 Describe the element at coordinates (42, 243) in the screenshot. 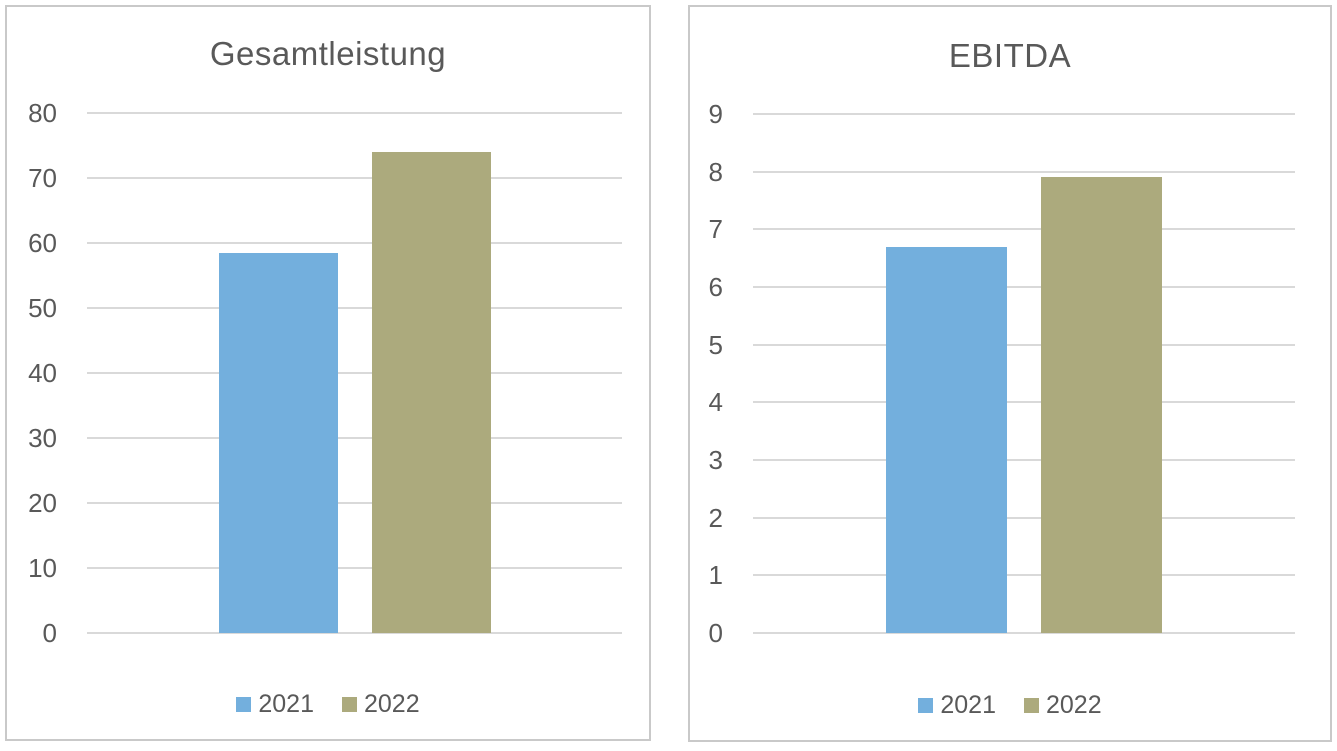

I see `y-axis-label-60: 60` at that location.